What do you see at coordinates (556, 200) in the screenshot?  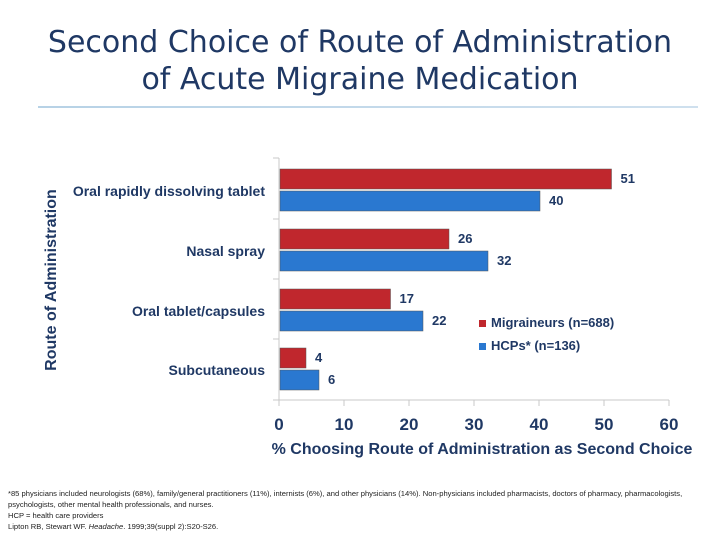 I see `data-label-hcps-n-136-oral-rapidly-dissolving-tablet: 40` at bounding box center [556, 200].